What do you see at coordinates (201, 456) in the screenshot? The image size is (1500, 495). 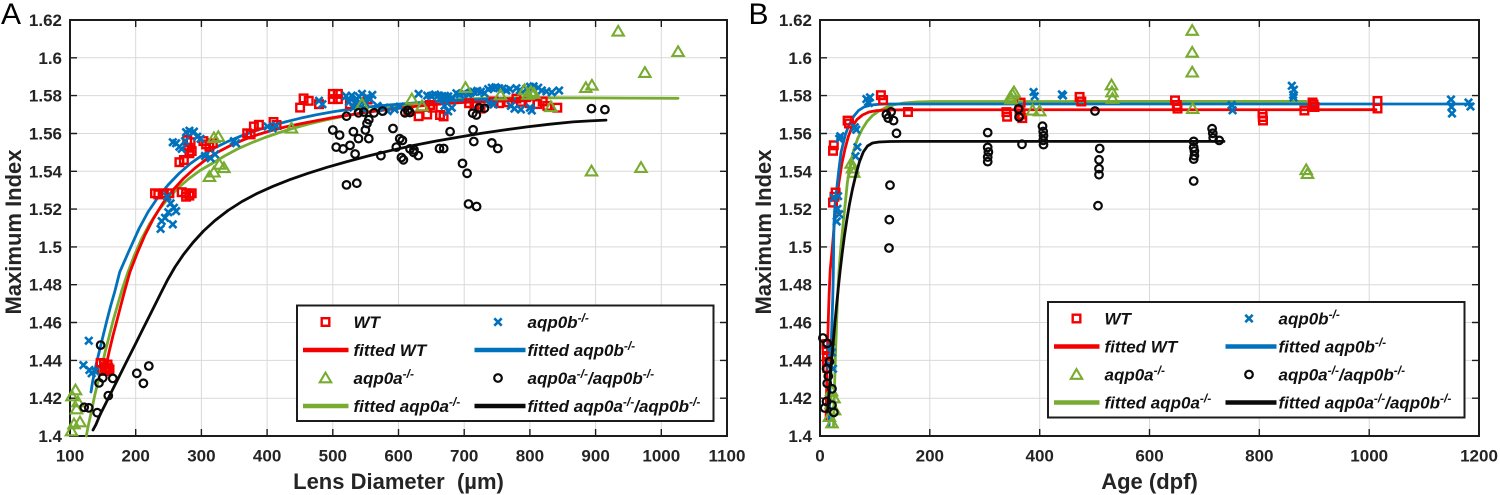 I see `svg-text: 300` at bounding box center [201, 456].